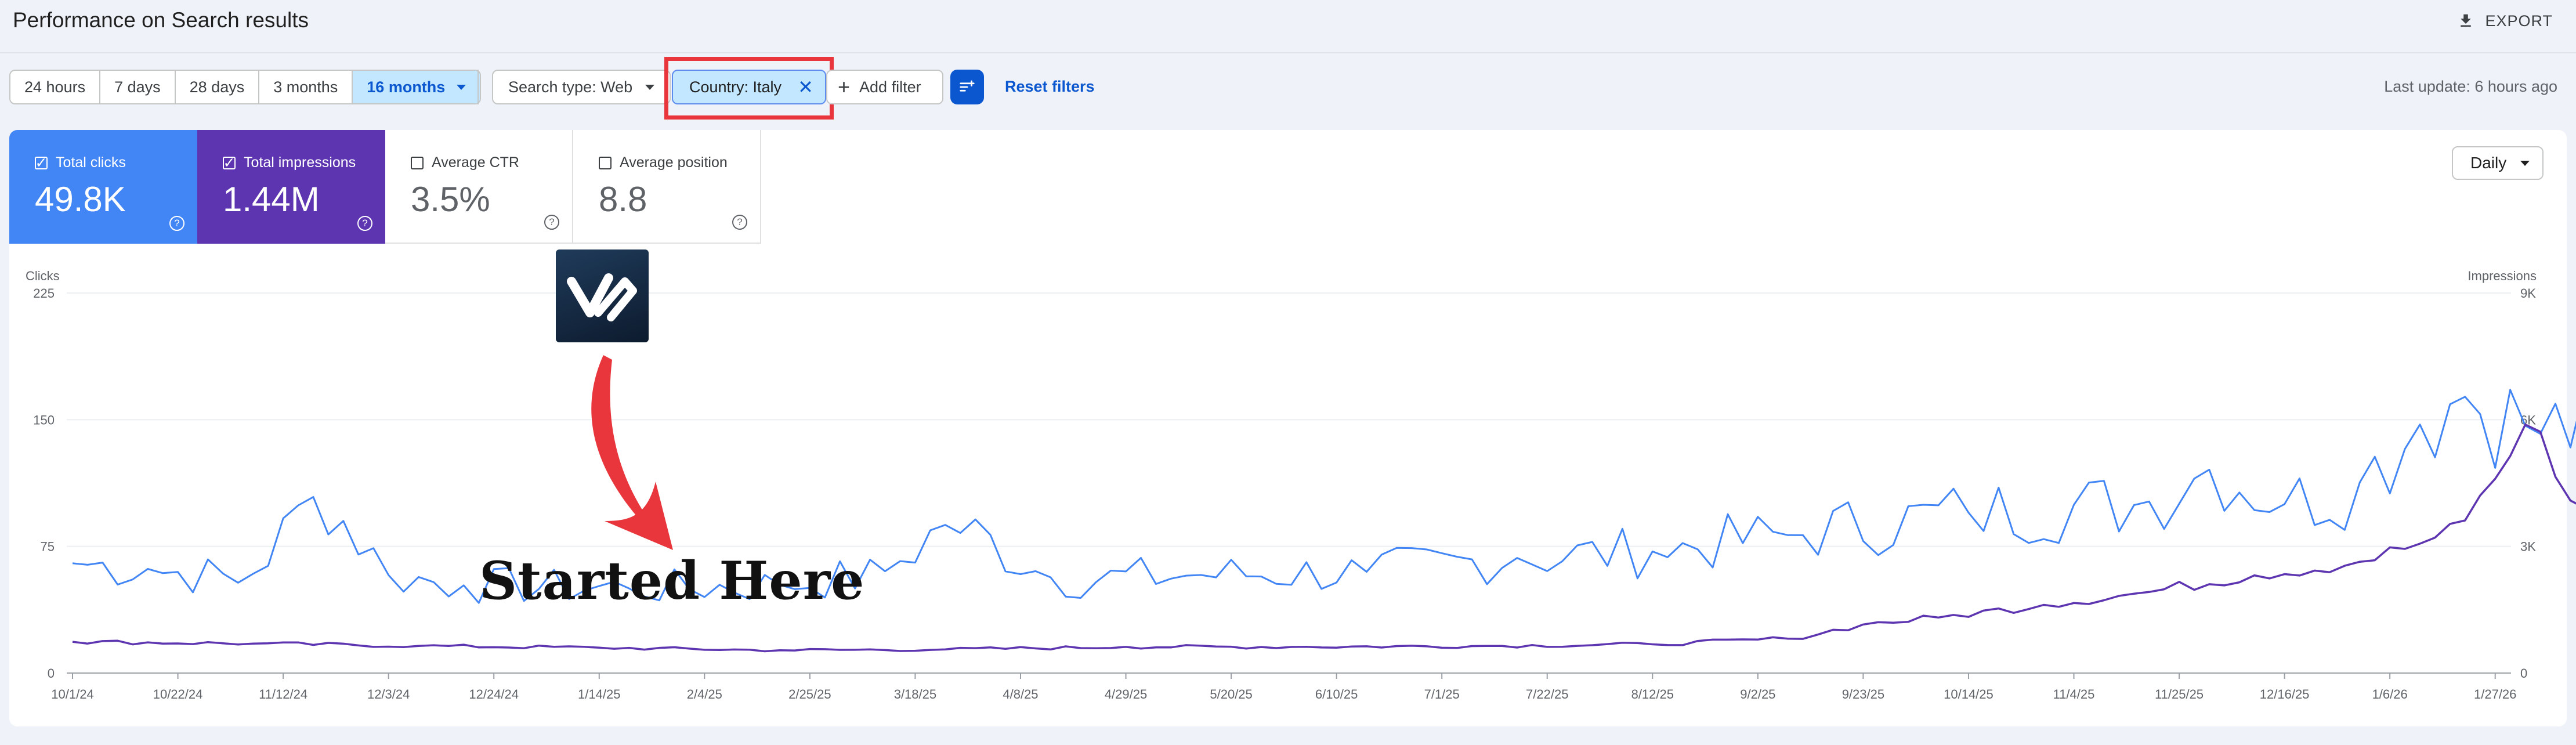 Image resolution: width=2576 pixels, height=745 pixels. What do you see at coordinates (1547, 694) in the screenshot?
I see `x-tick-label: 7/22/25` at bounding box center [1547, 694].